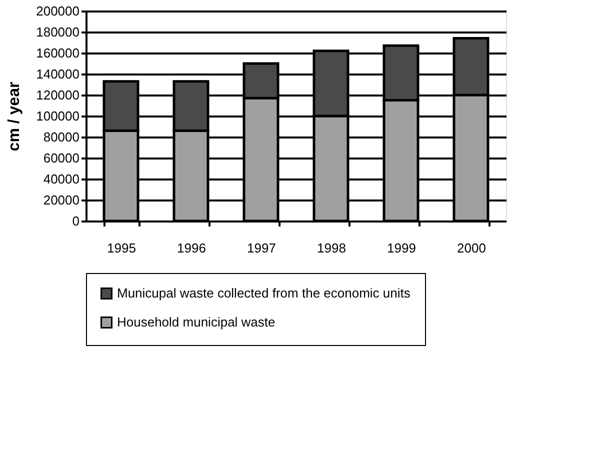  Describe the element at coordinates (58, 74) in the screenshot. I see `y-tick-label: 140000` at that location.